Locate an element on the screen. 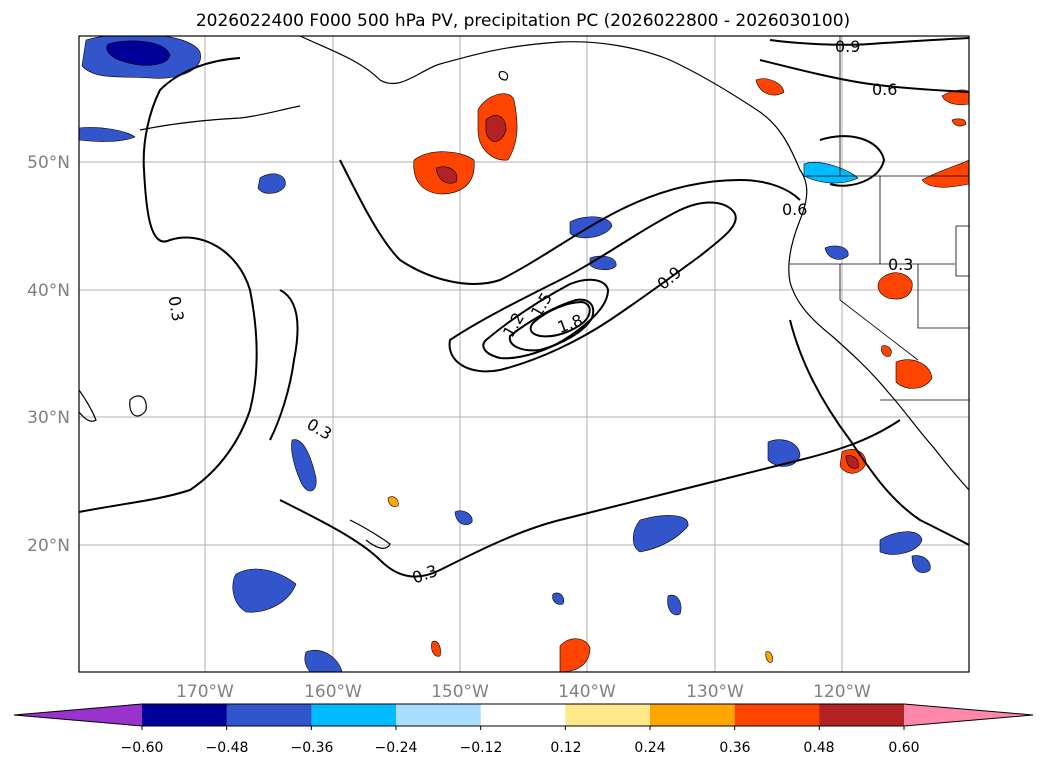 The image size is (1047, 769). neg-area-nw-core is located at coordinates (138, 53).